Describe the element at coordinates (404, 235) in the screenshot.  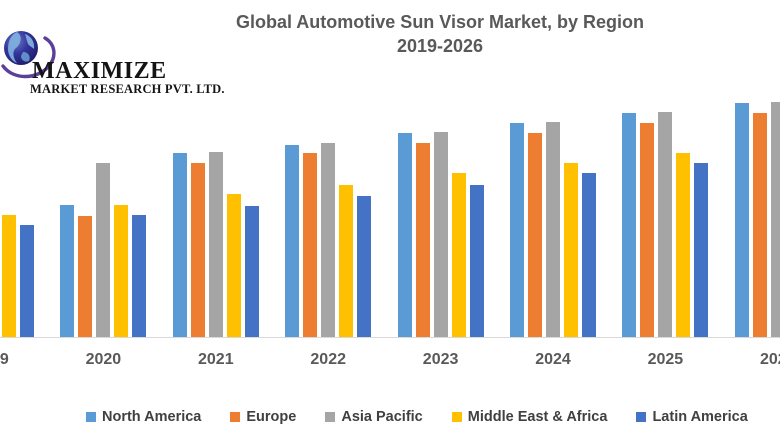
I see `bar-2023-north-america` at that location.